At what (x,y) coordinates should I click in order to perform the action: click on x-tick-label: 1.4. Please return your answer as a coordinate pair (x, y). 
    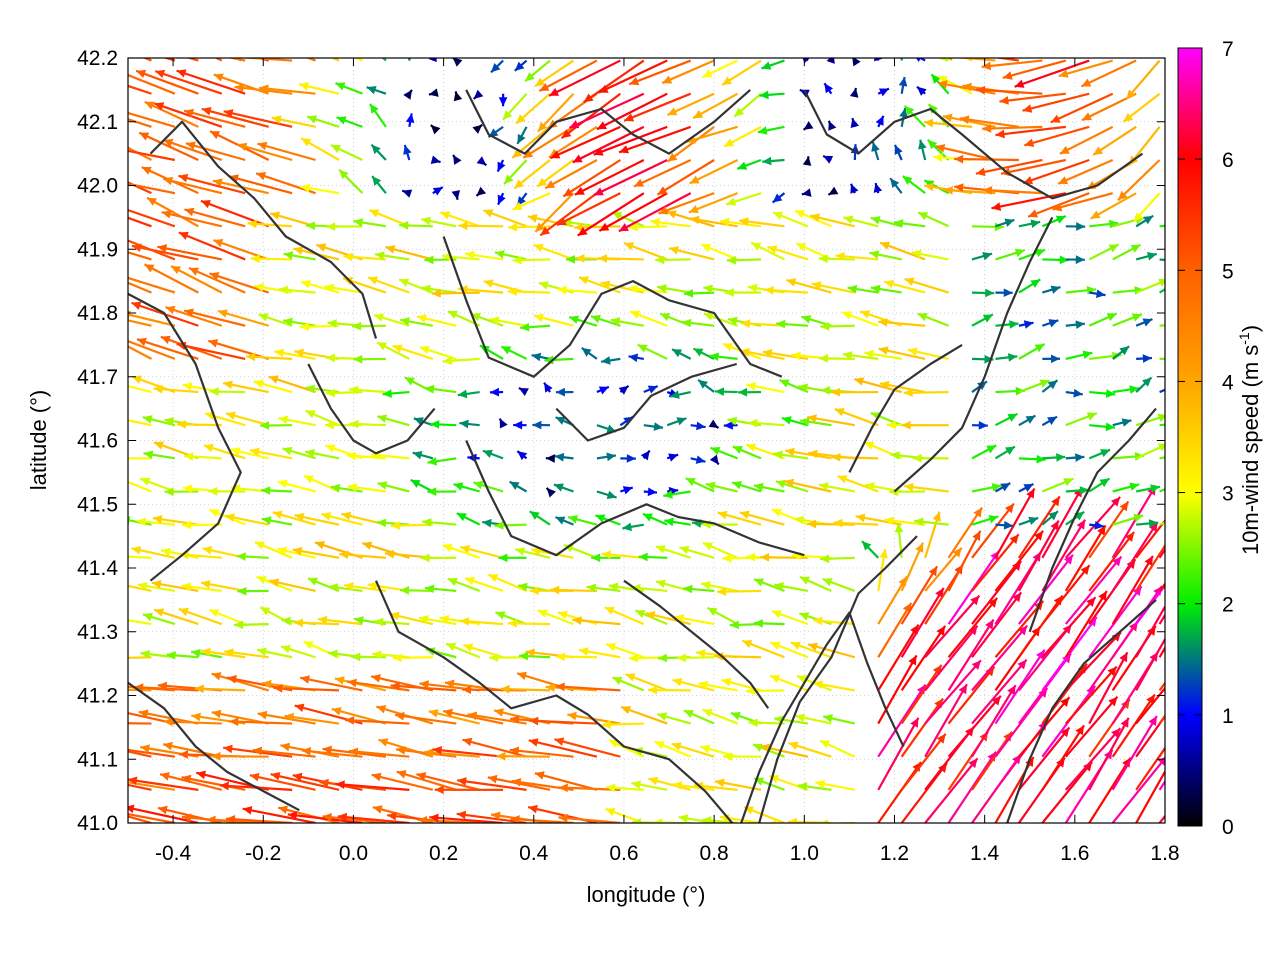
    Looking at the image, I should click on (985, 853).